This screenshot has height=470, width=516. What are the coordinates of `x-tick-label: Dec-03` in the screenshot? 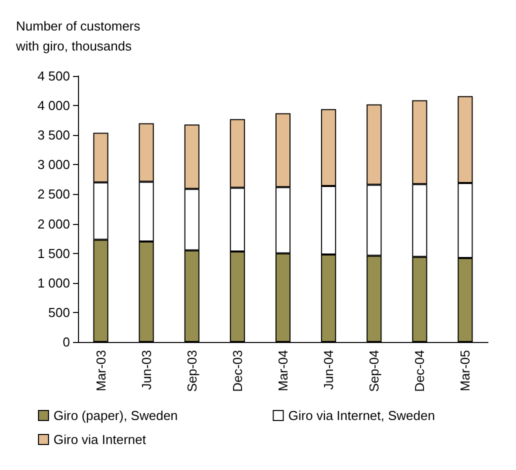 It's located at (237, 371).